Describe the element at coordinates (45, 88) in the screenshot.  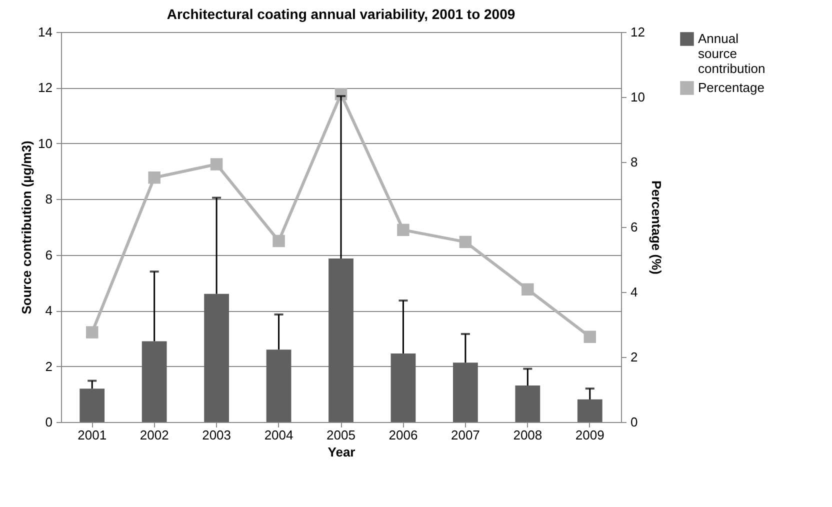
I see `y-tick-label: 12` at that location.